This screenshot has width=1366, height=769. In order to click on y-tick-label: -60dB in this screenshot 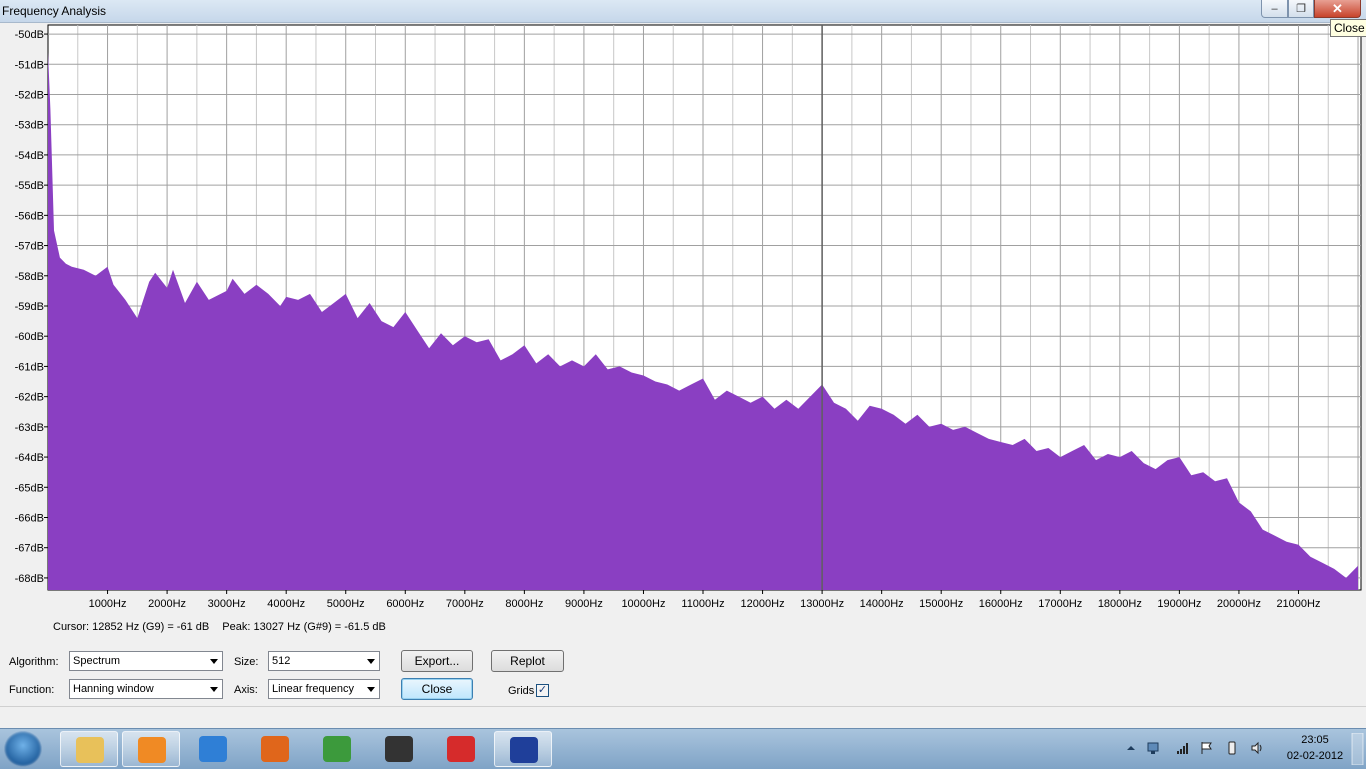, I will do `click(29, 337)`.